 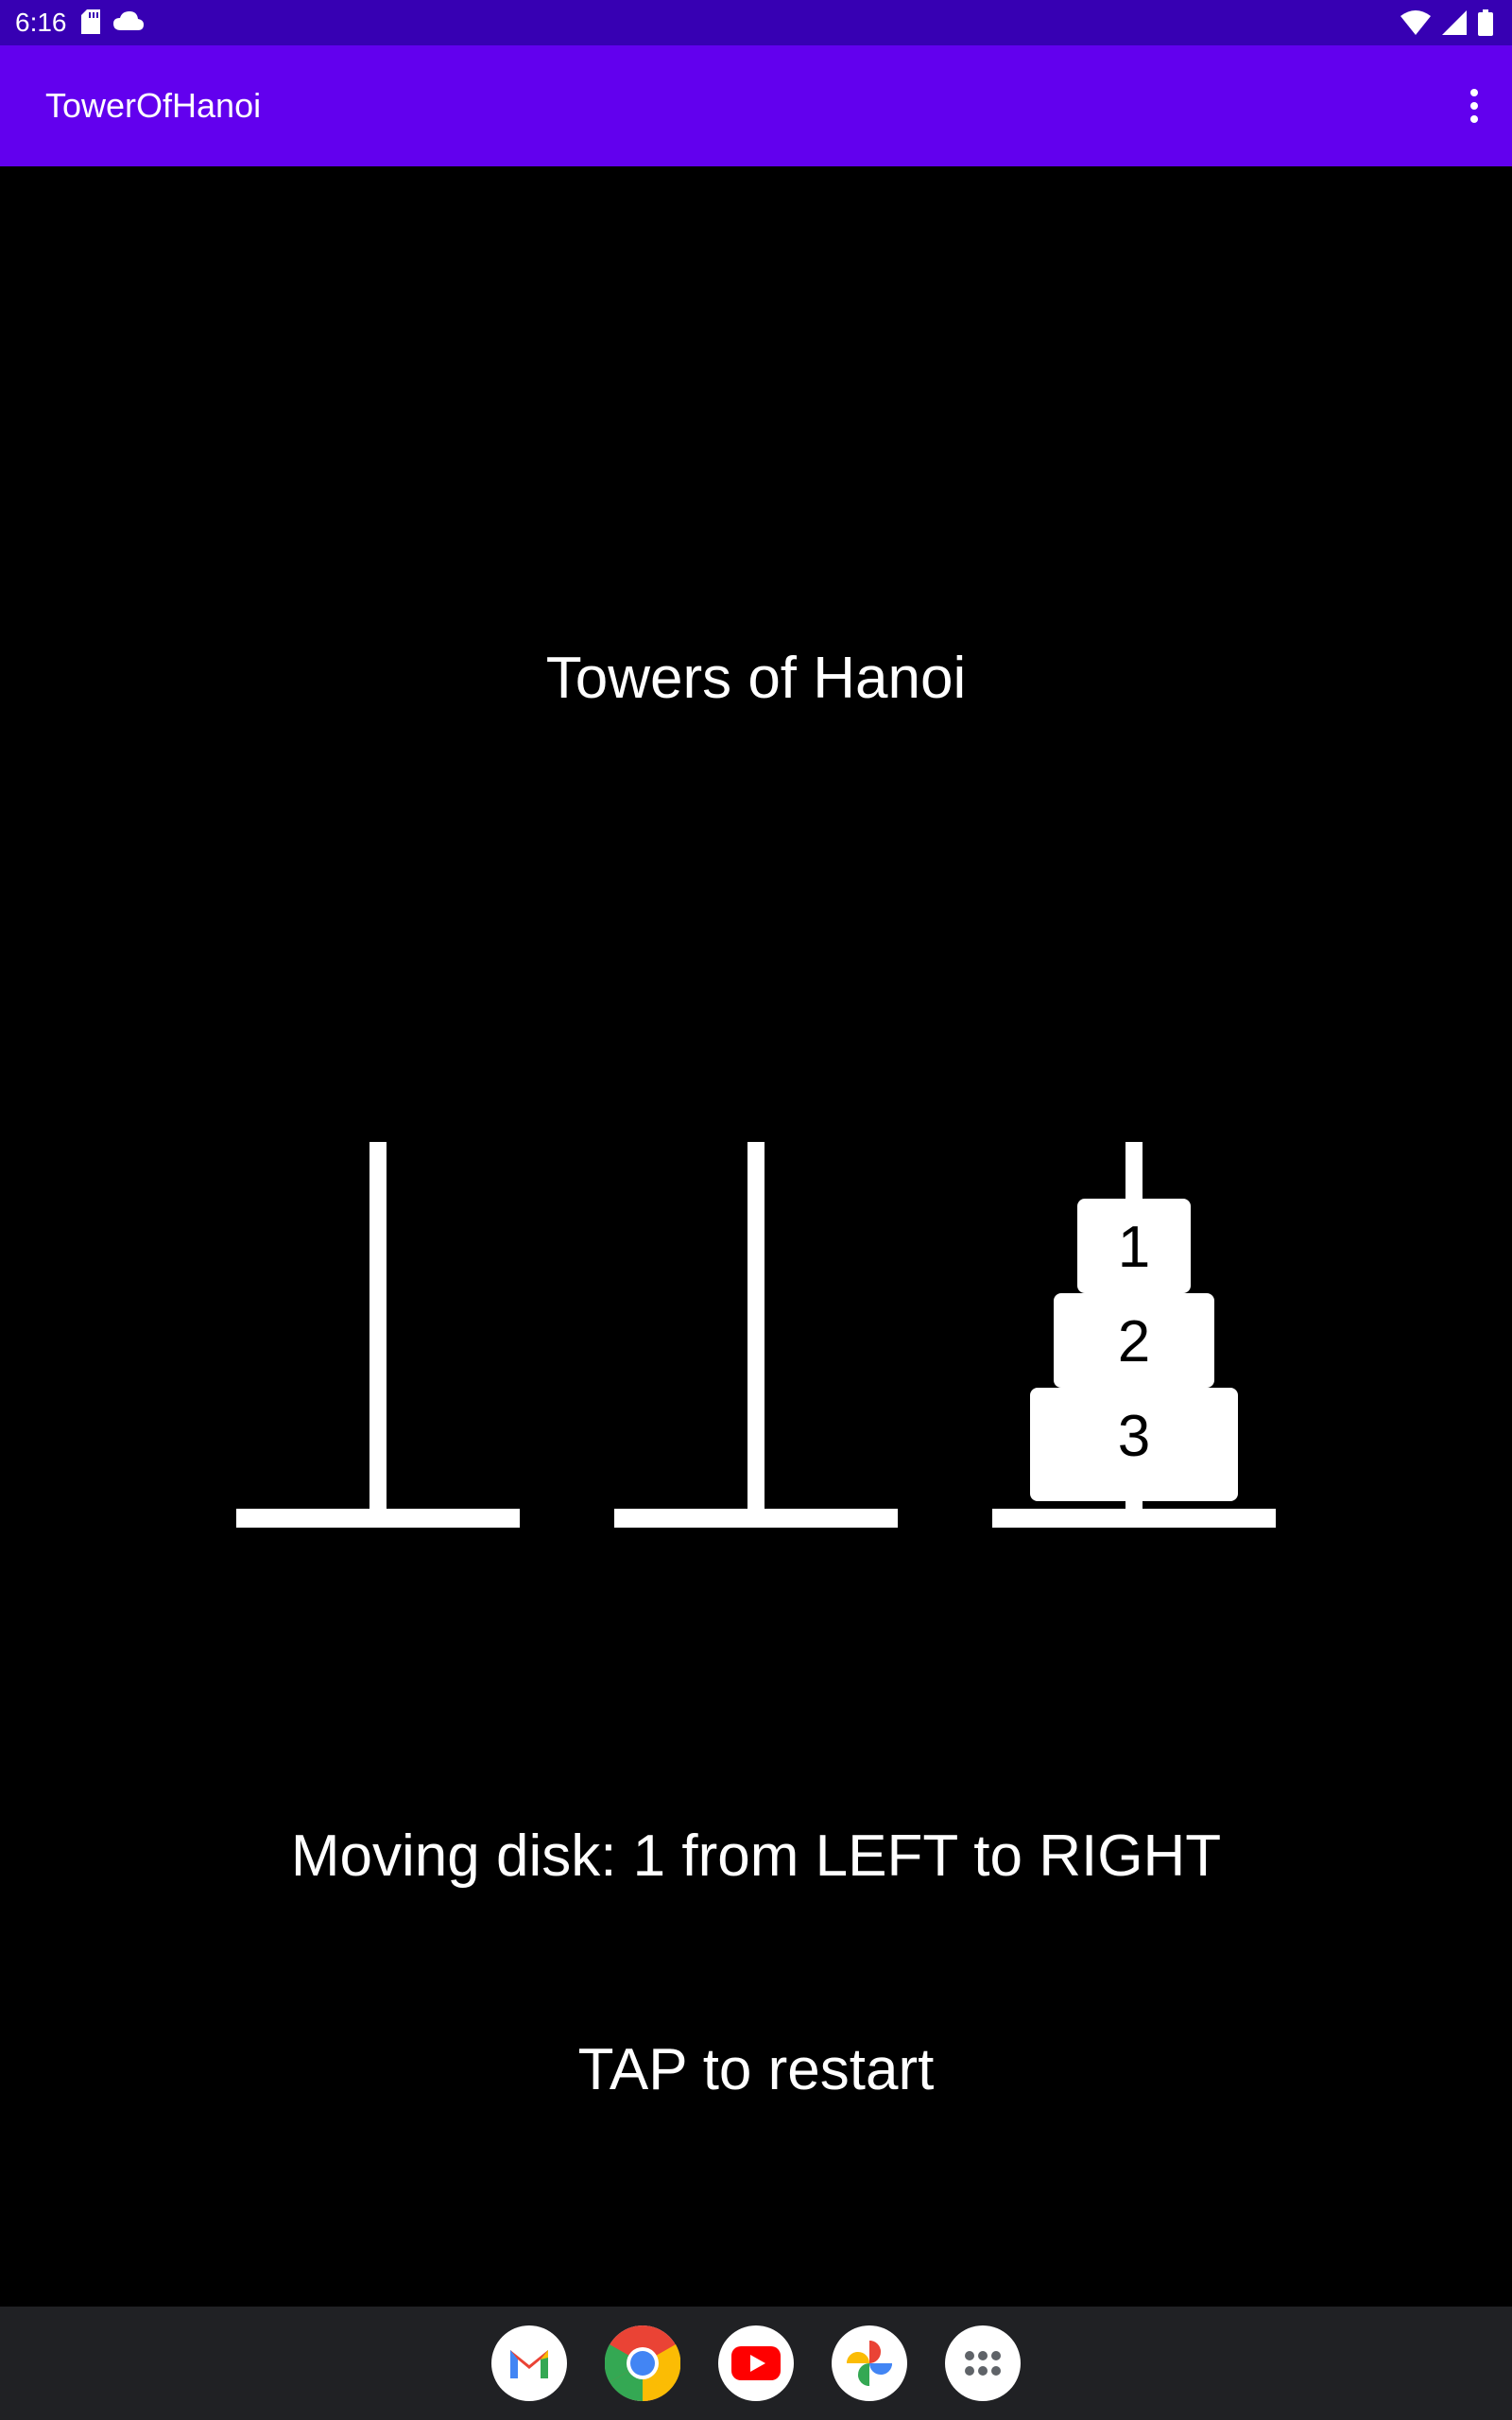 I want to click on app-drawer-icon, so click(x=983, y=2363).